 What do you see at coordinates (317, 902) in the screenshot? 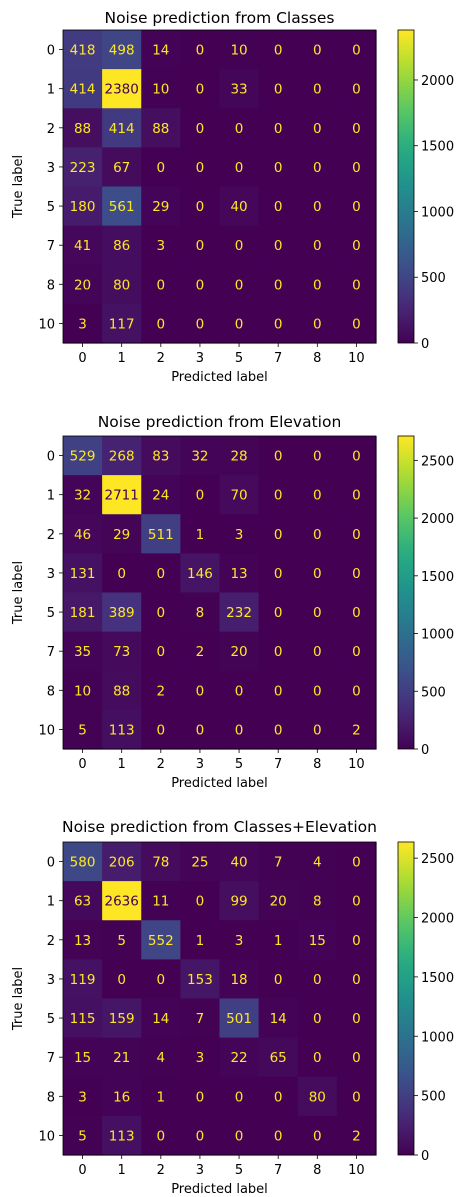
I see `cell-value-label: 8` at bounding box center [317, 902].